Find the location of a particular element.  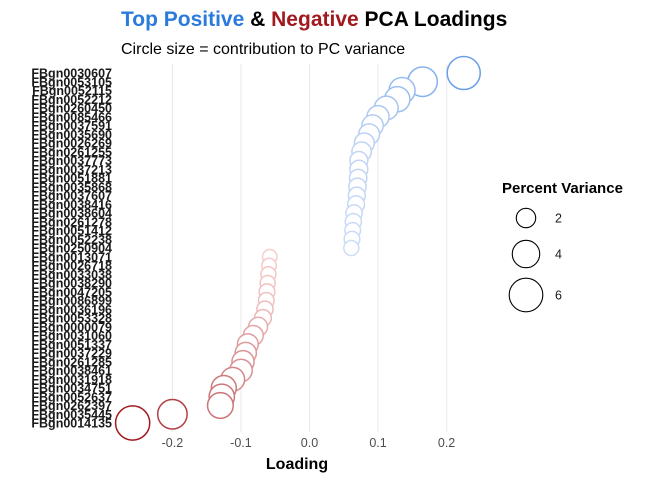

x-tick-labels: -0.2 -0.1 0.0 0.1 0.2 is located at coordinates (309, 443).